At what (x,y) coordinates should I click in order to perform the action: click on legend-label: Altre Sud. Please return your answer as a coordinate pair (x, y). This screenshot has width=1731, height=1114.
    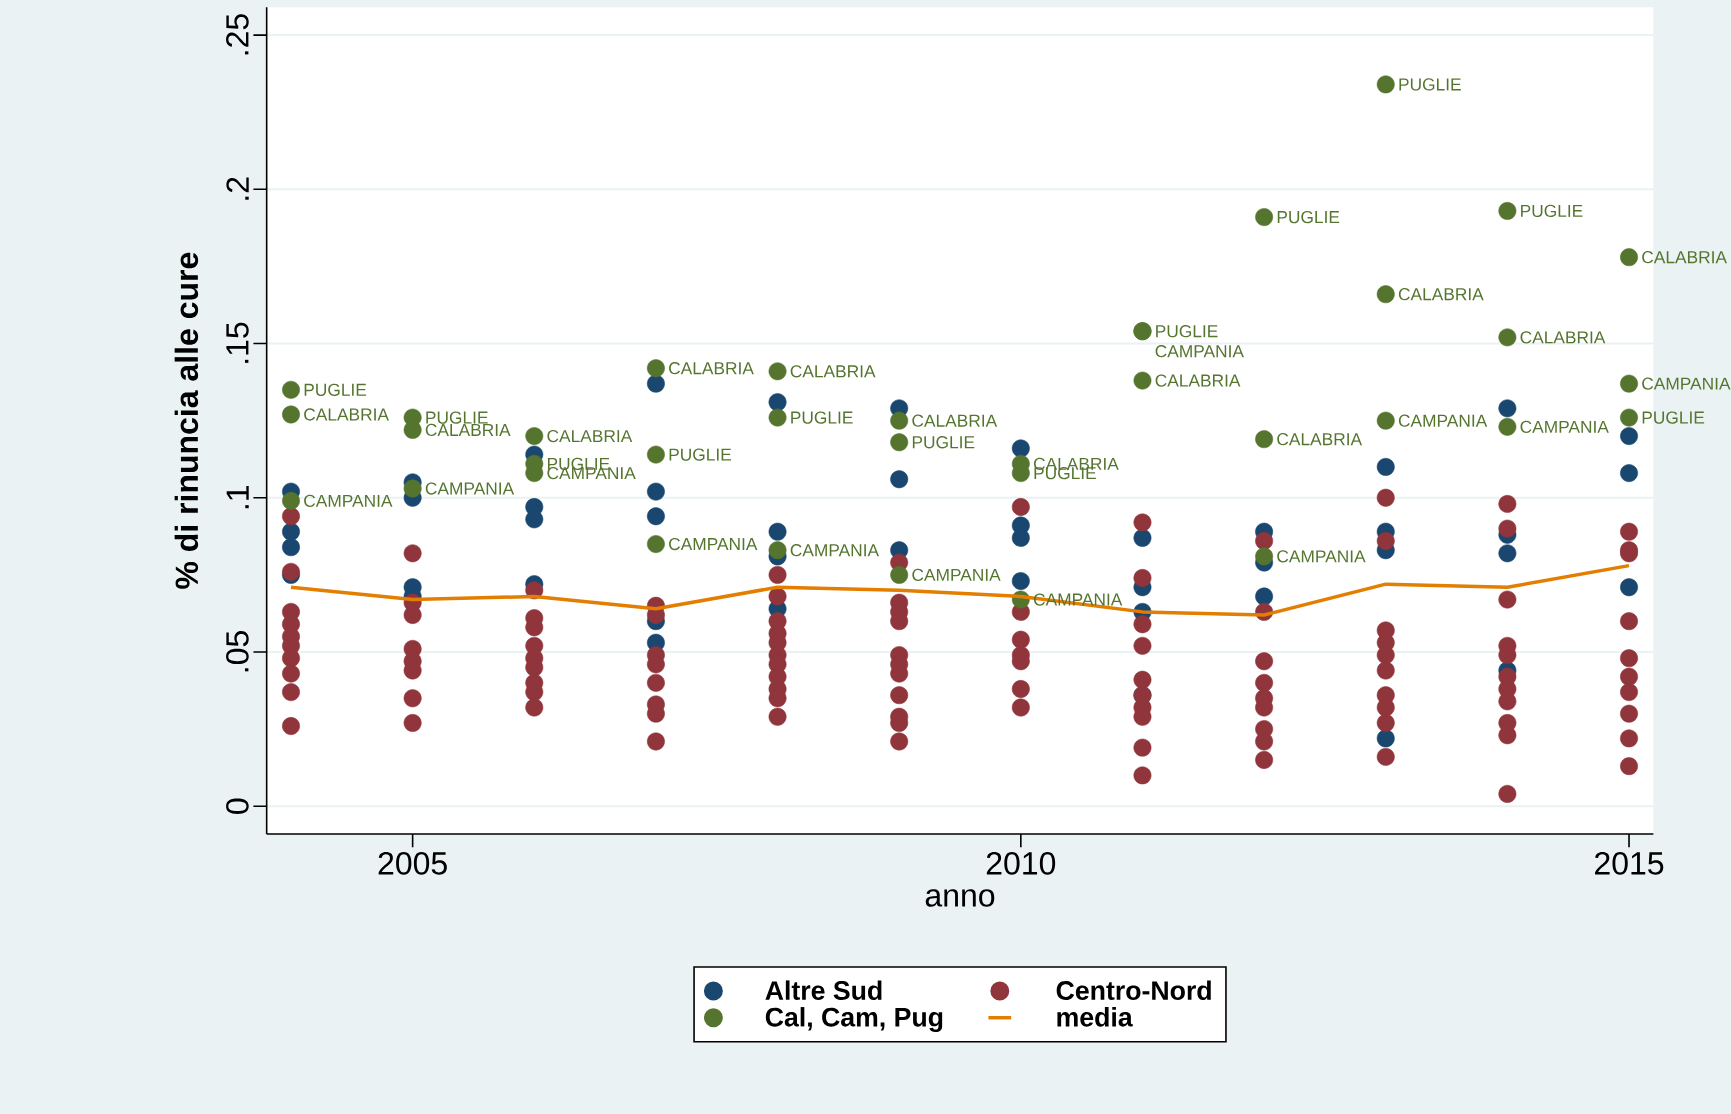
    Looking at the image, I should click on (823, 990).